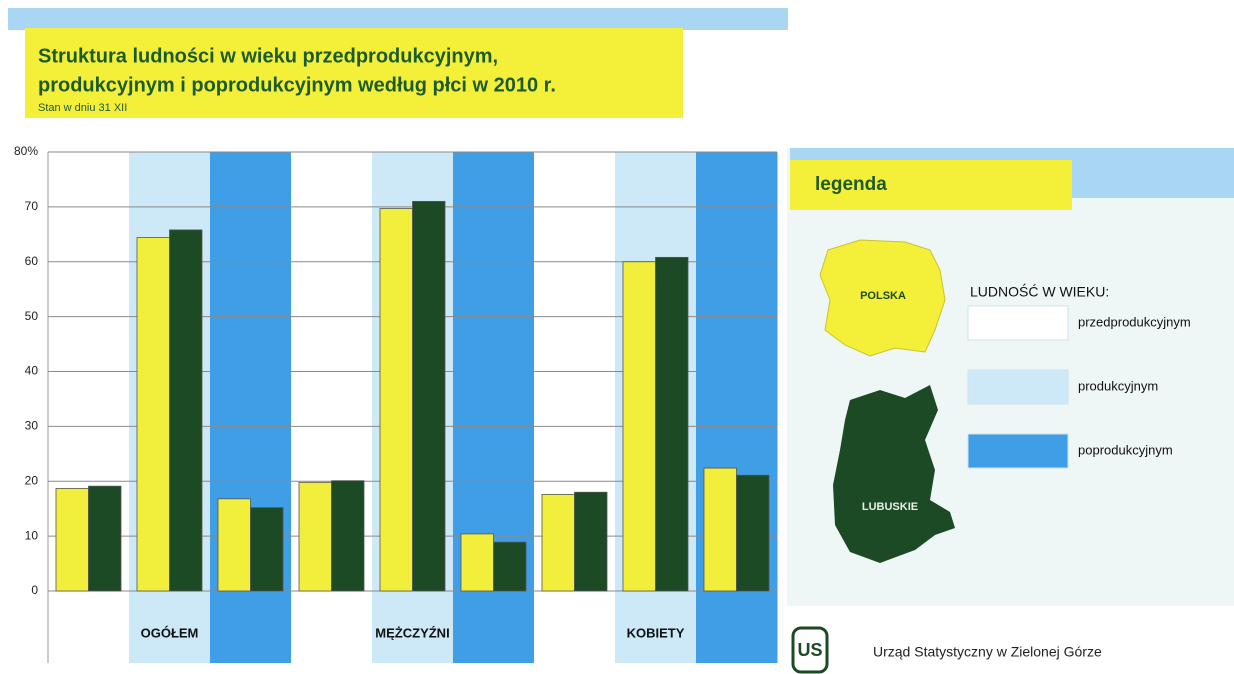  What do you see at coordinates (32, 535) in the screenshot?
I see `y-tick-label: 10` at bounding box center [32, 535].